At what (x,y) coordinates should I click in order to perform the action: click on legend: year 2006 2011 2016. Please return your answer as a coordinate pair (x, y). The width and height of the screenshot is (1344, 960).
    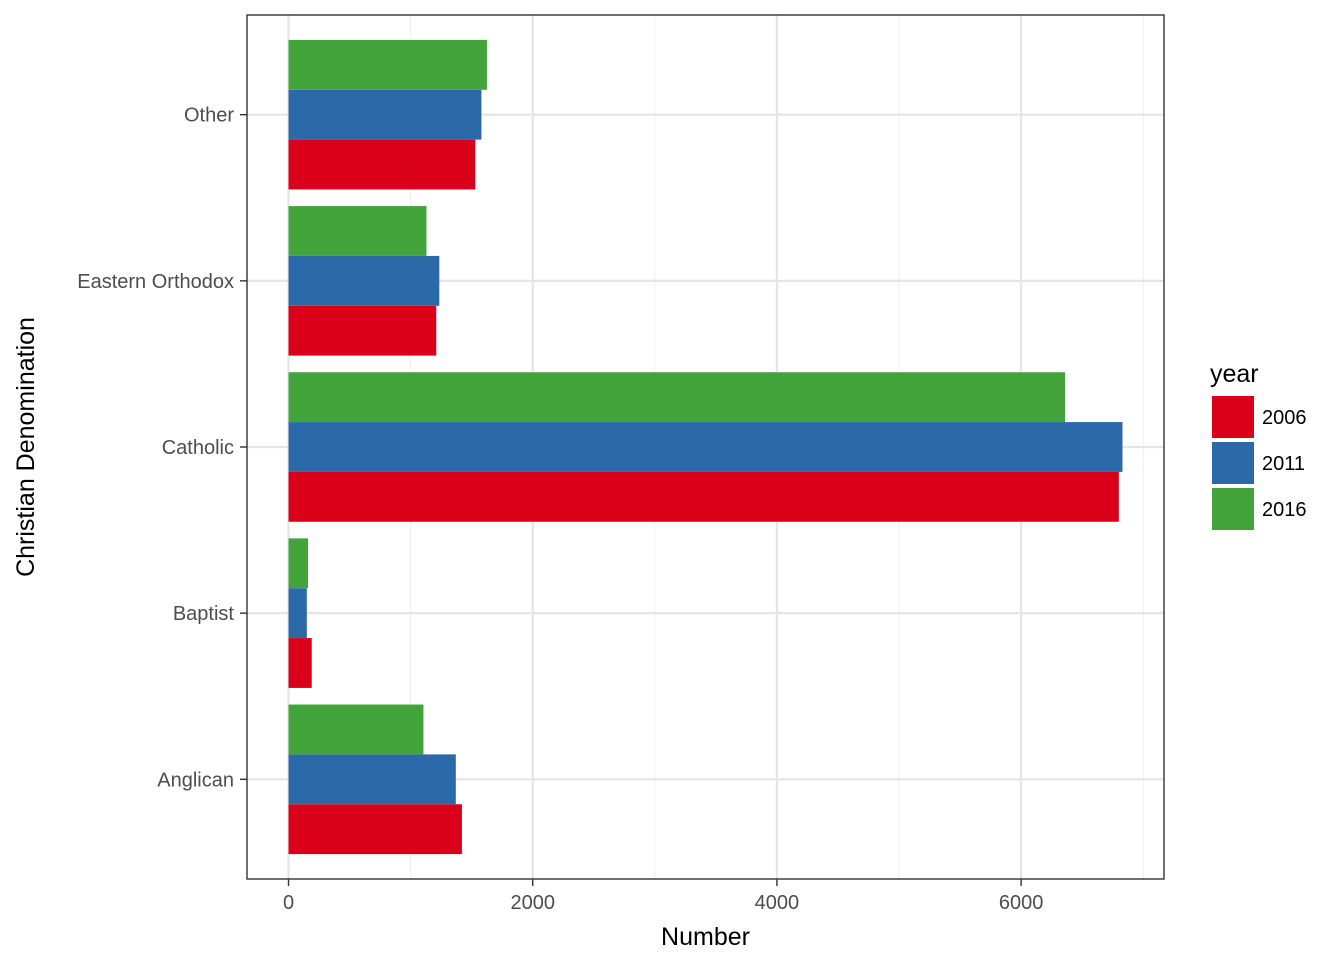
    Looking at the image, I should click on (1258, 445).